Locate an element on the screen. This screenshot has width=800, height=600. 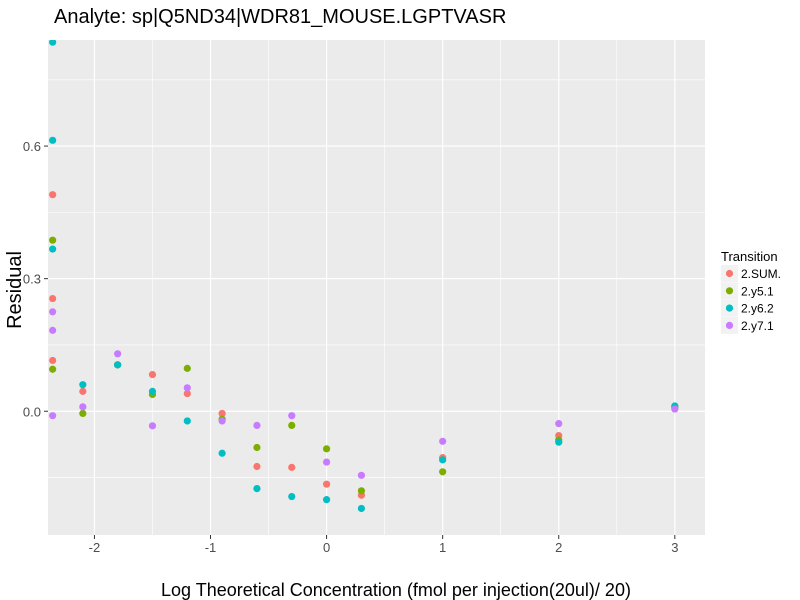
legend-label-2-y6-2: 2.y6.2 is located at coordinates (757, 309).